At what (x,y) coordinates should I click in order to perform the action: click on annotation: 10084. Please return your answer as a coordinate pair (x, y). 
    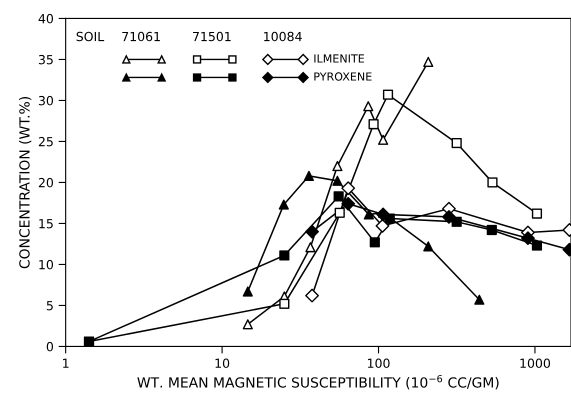
    Looking at the image, I should click on (283, 37).